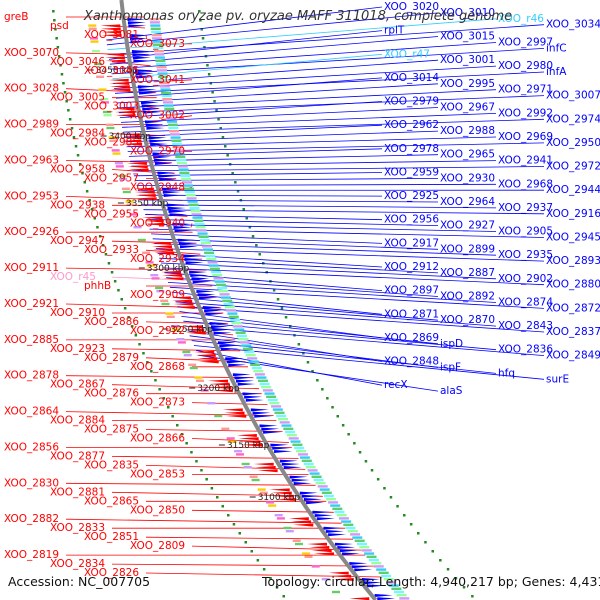  I want to click on gene-label-right: XOO_2887, so click(467, 273).